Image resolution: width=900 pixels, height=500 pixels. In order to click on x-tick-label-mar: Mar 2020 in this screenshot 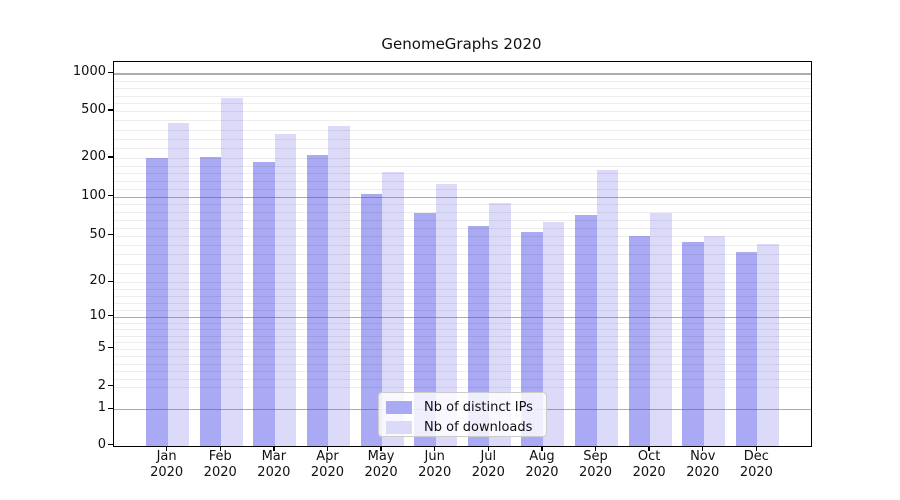, I will do `click(274, 464)`.